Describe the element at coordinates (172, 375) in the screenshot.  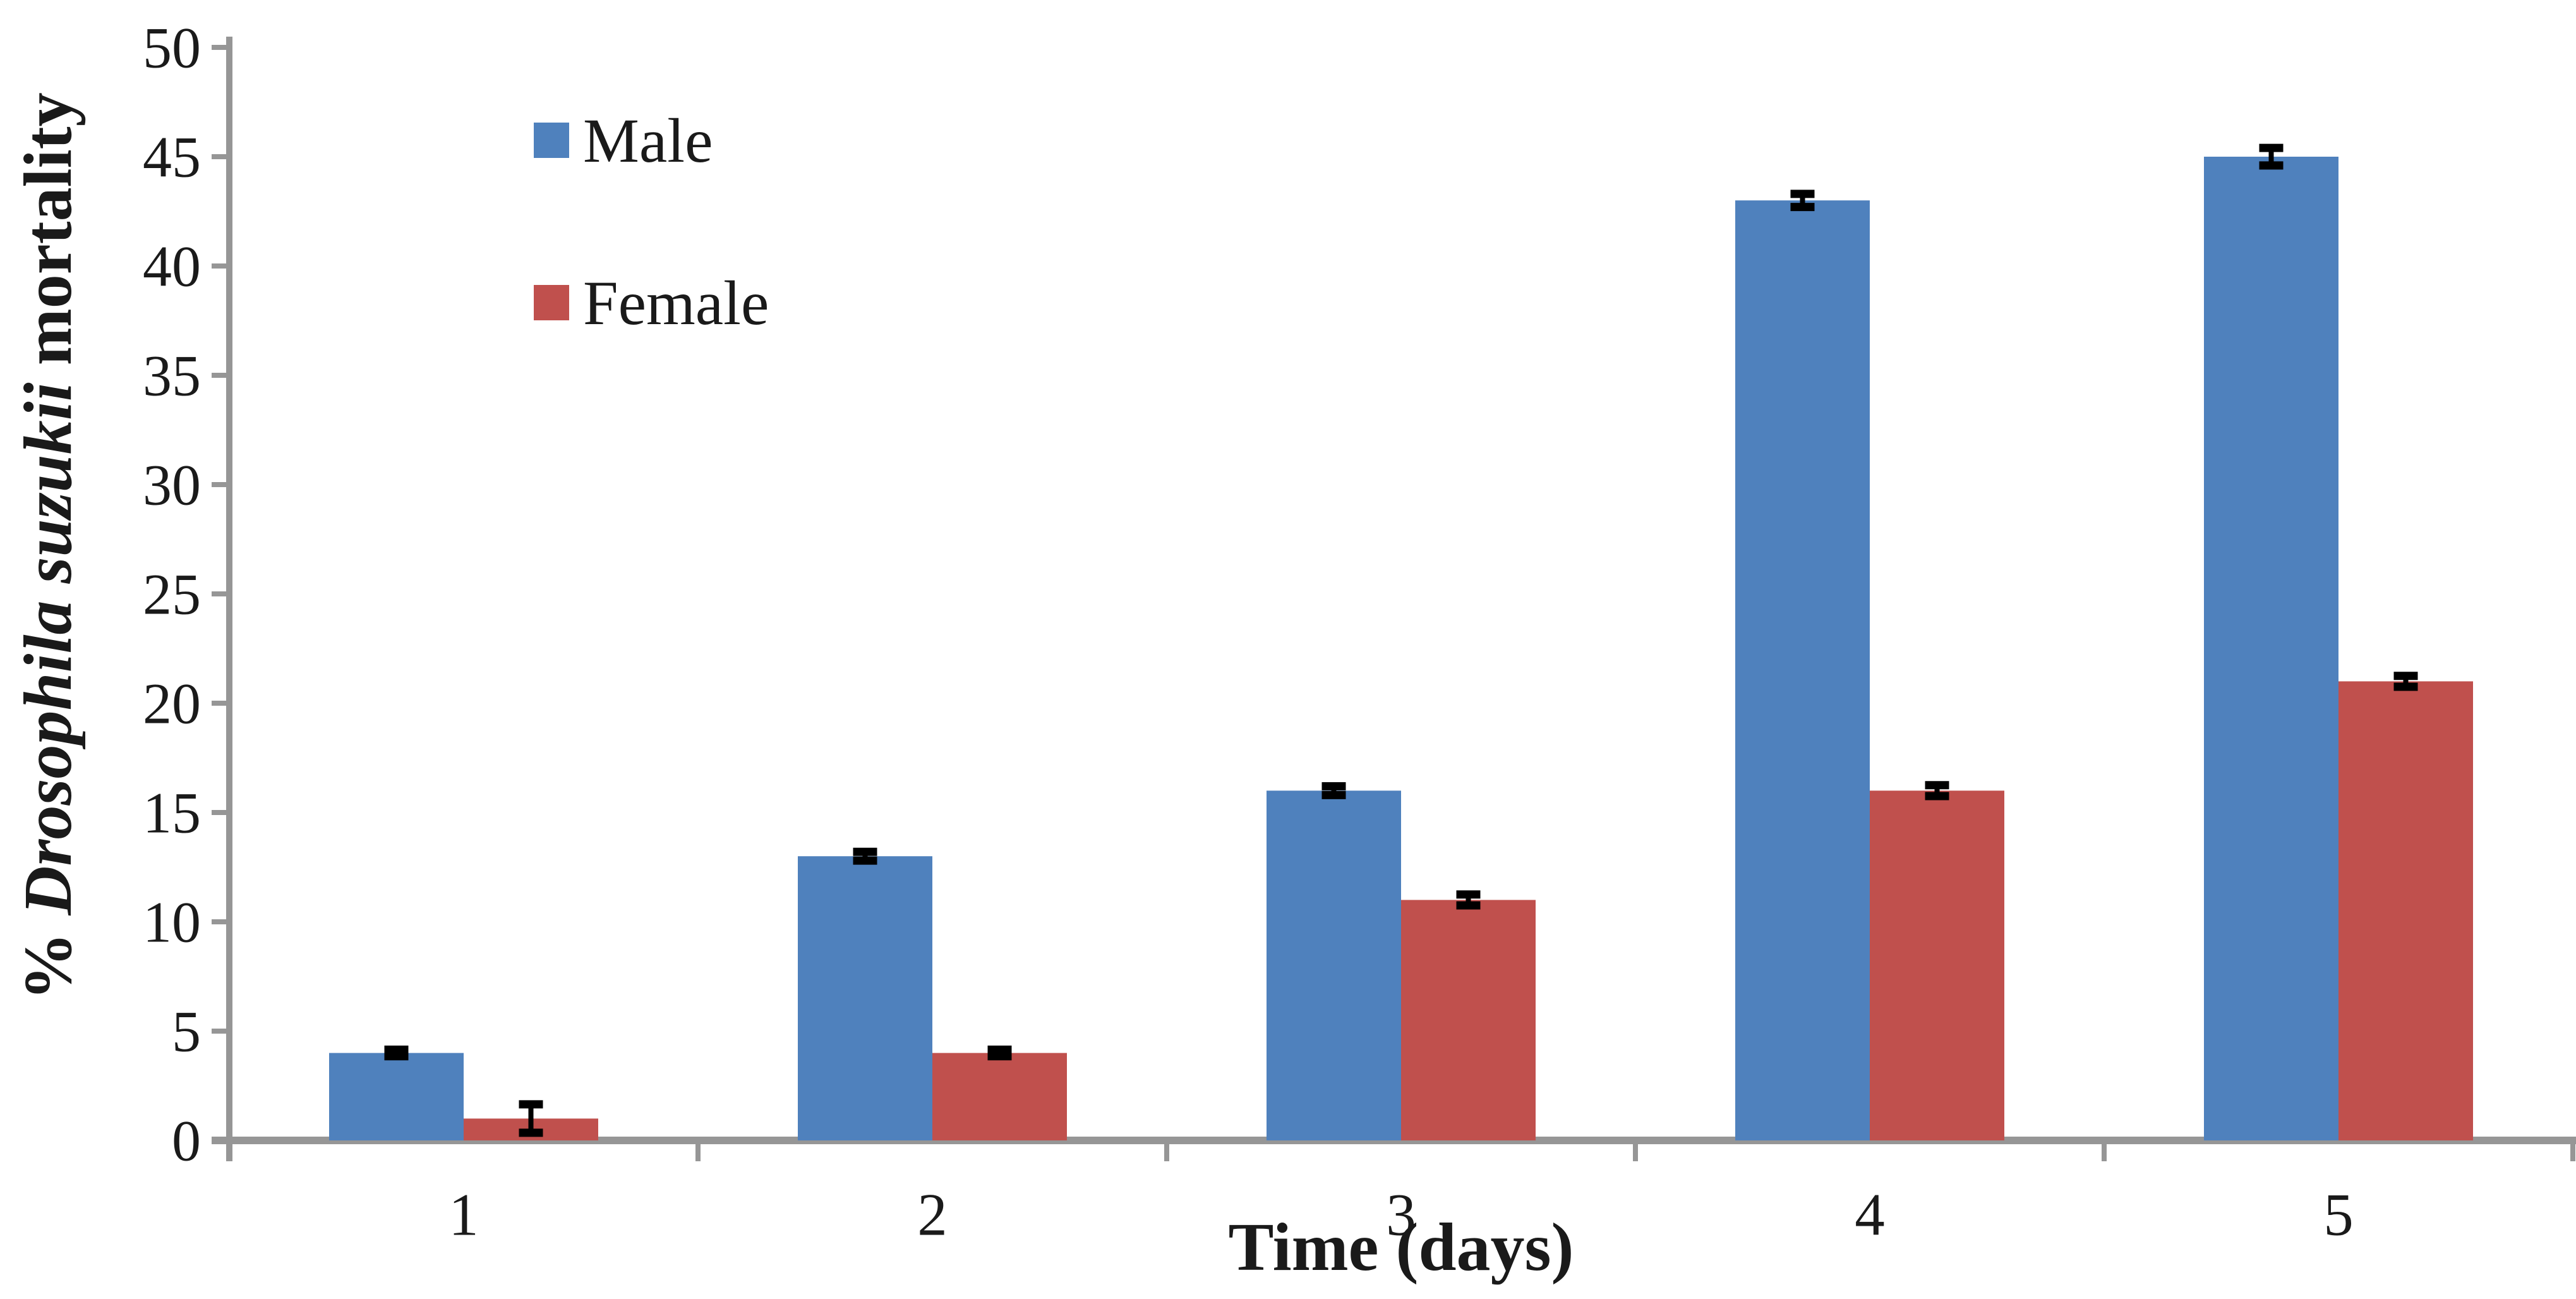
I see `y-tick-label: 35` at that location.